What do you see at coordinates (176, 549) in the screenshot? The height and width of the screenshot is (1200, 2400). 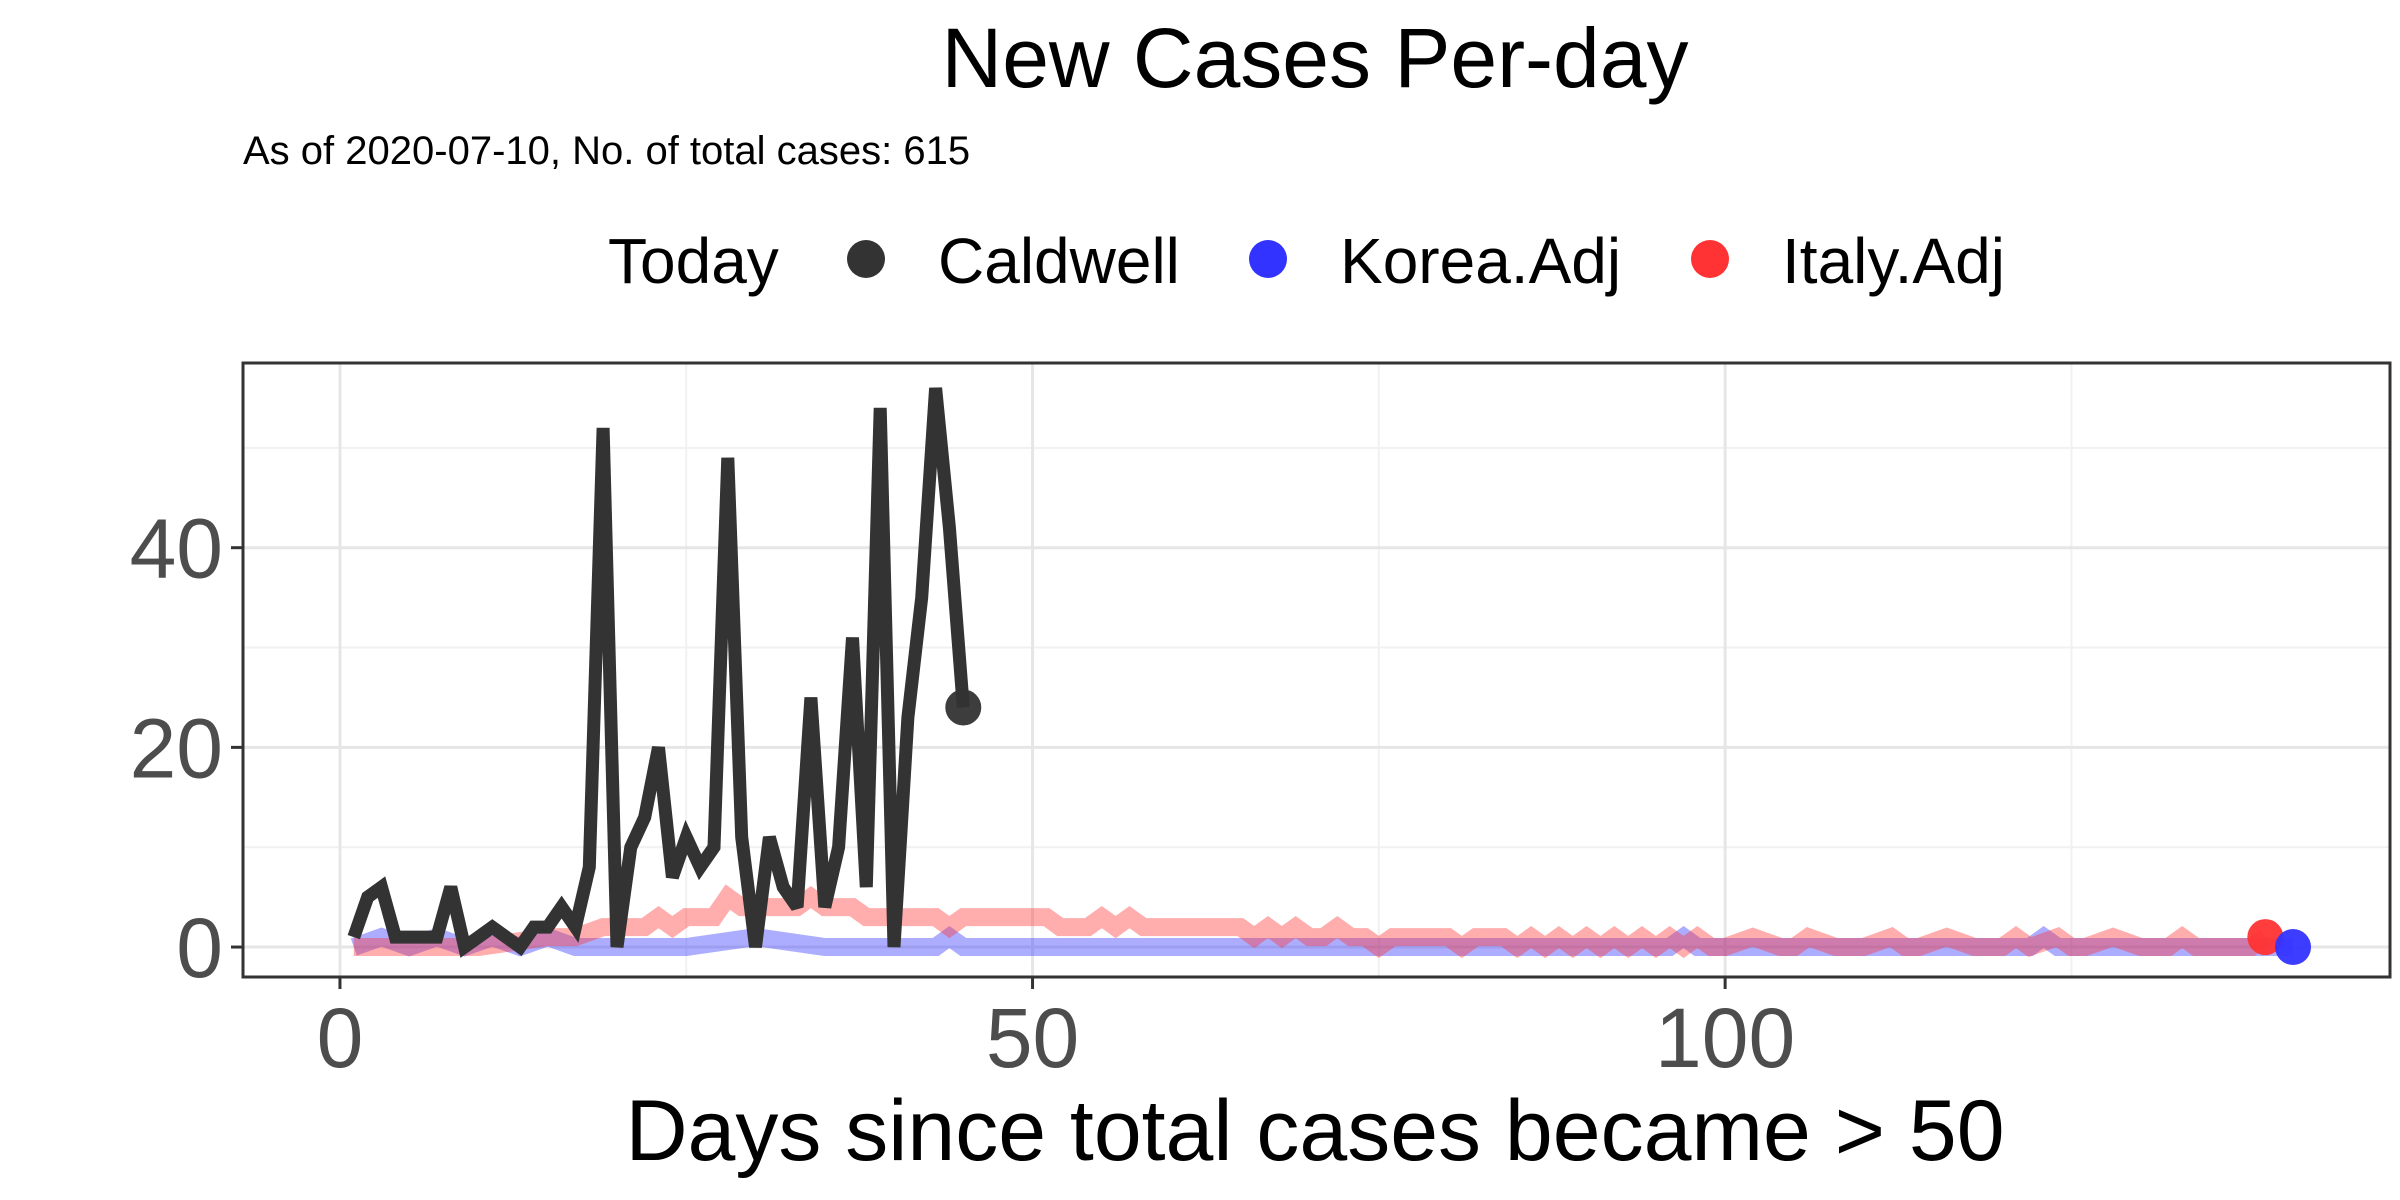 I see `y-tick-label: 40` at bounding box center [176, 549].